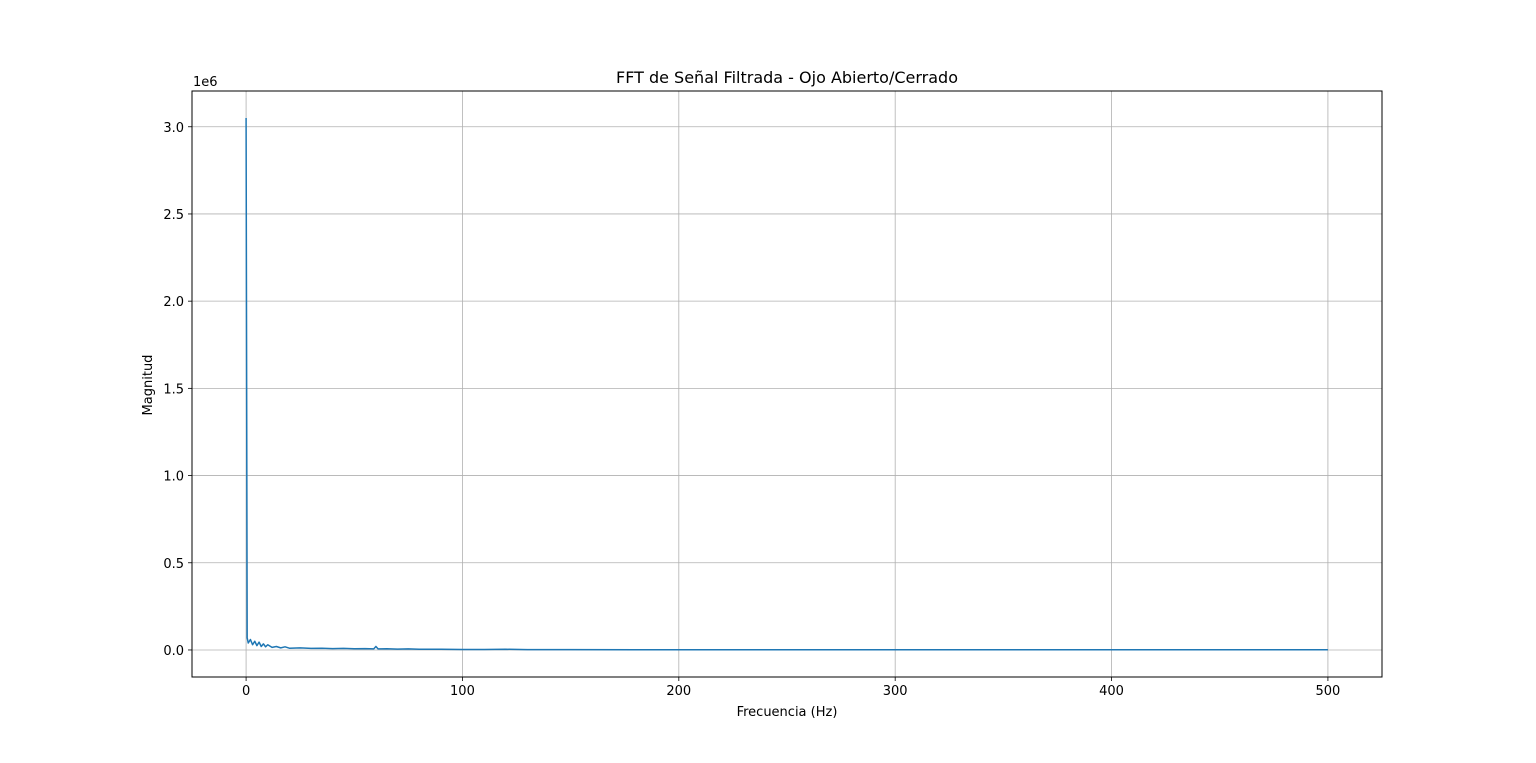 This screenshot has height=763, width=1536. I want to click on y-tick-label: 2.5, so click(173, 215).